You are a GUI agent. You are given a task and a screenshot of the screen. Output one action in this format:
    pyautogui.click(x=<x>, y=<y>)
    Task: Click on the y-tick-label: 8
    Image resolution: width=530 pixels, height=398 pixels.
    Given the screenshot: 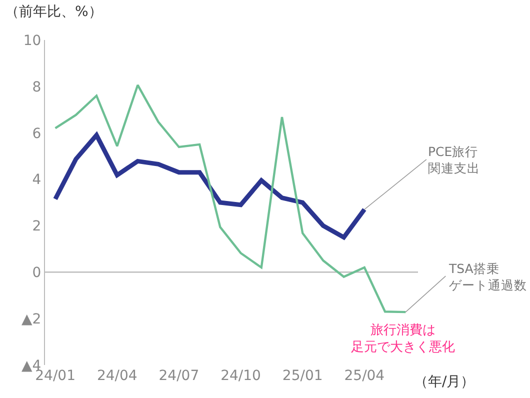 What is the action you would take?
    pyautogui.click(x=37, y=87)
    